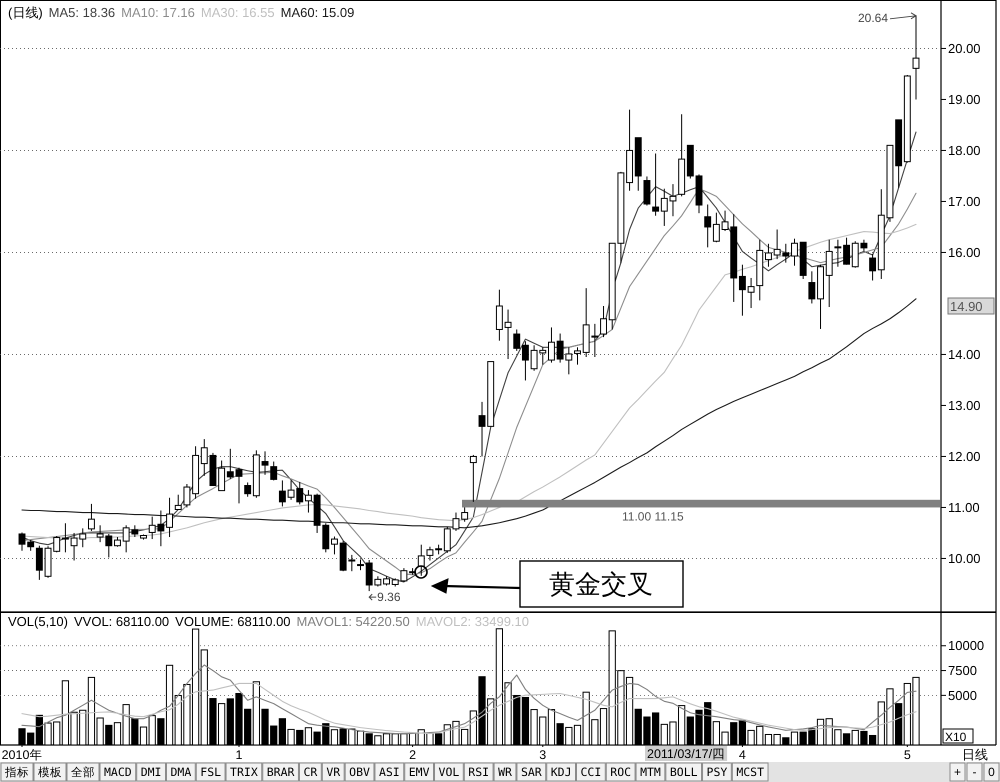 This screenshot has width=1000, height=782. What do you see at coordinates (975, 754) in the screenshot?
I see `text: 日线` at bounding box center [975, 754].